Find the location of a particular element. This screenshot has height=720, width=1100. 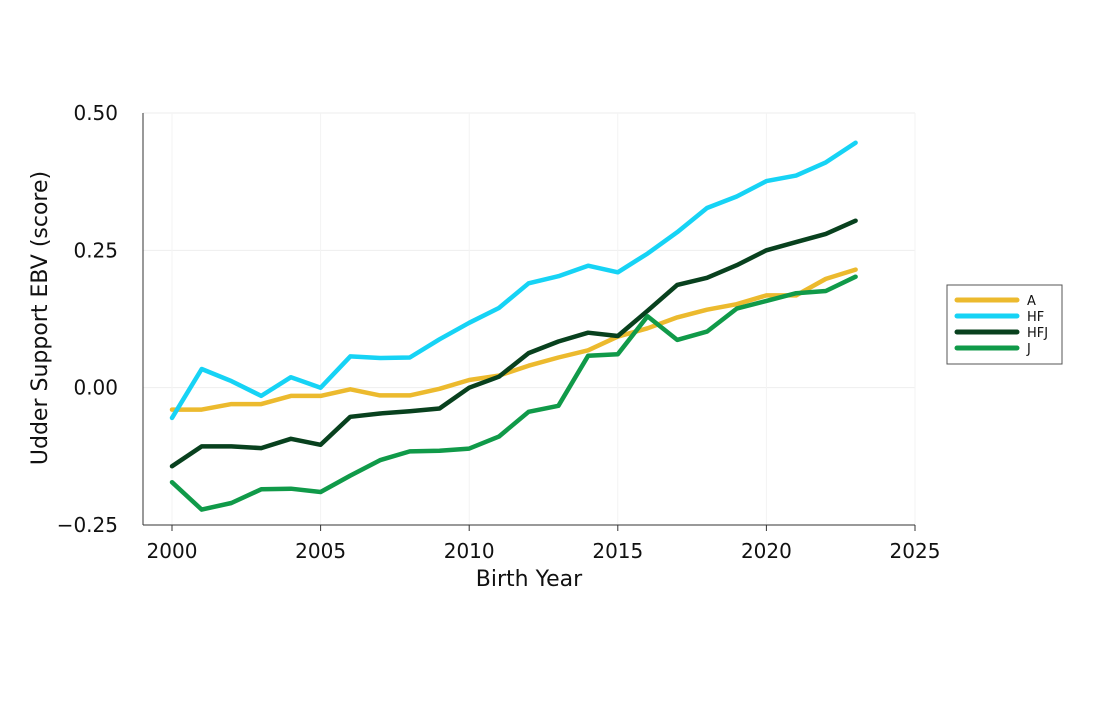

x-tick-label: 2000 is located at coordinates (172, 551).